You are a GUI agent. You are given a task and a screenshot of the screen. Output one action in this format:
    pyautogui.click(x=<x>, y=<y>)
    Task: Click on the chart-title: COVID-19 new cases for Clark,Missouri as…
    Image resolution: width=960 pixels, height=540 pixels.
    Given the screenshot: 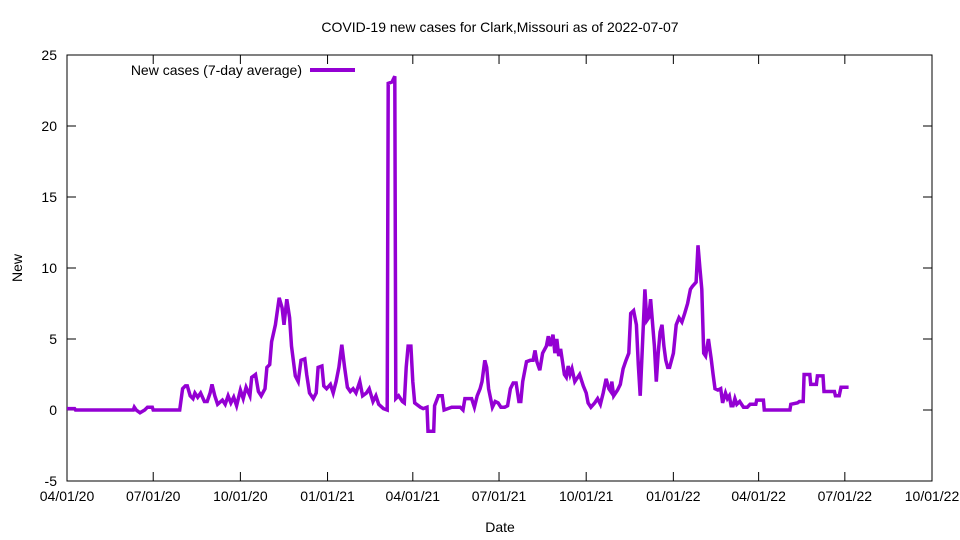 What is the action you would take?
    pyautogui.click(x=499, y=27)
    